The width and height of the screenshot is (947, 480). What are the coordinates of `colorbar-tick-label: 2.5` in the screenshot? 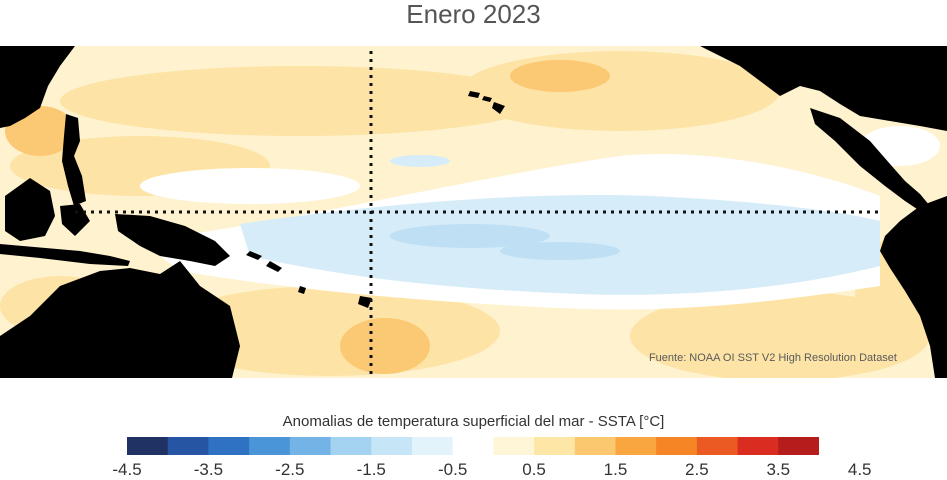 It's located at (697, 469).